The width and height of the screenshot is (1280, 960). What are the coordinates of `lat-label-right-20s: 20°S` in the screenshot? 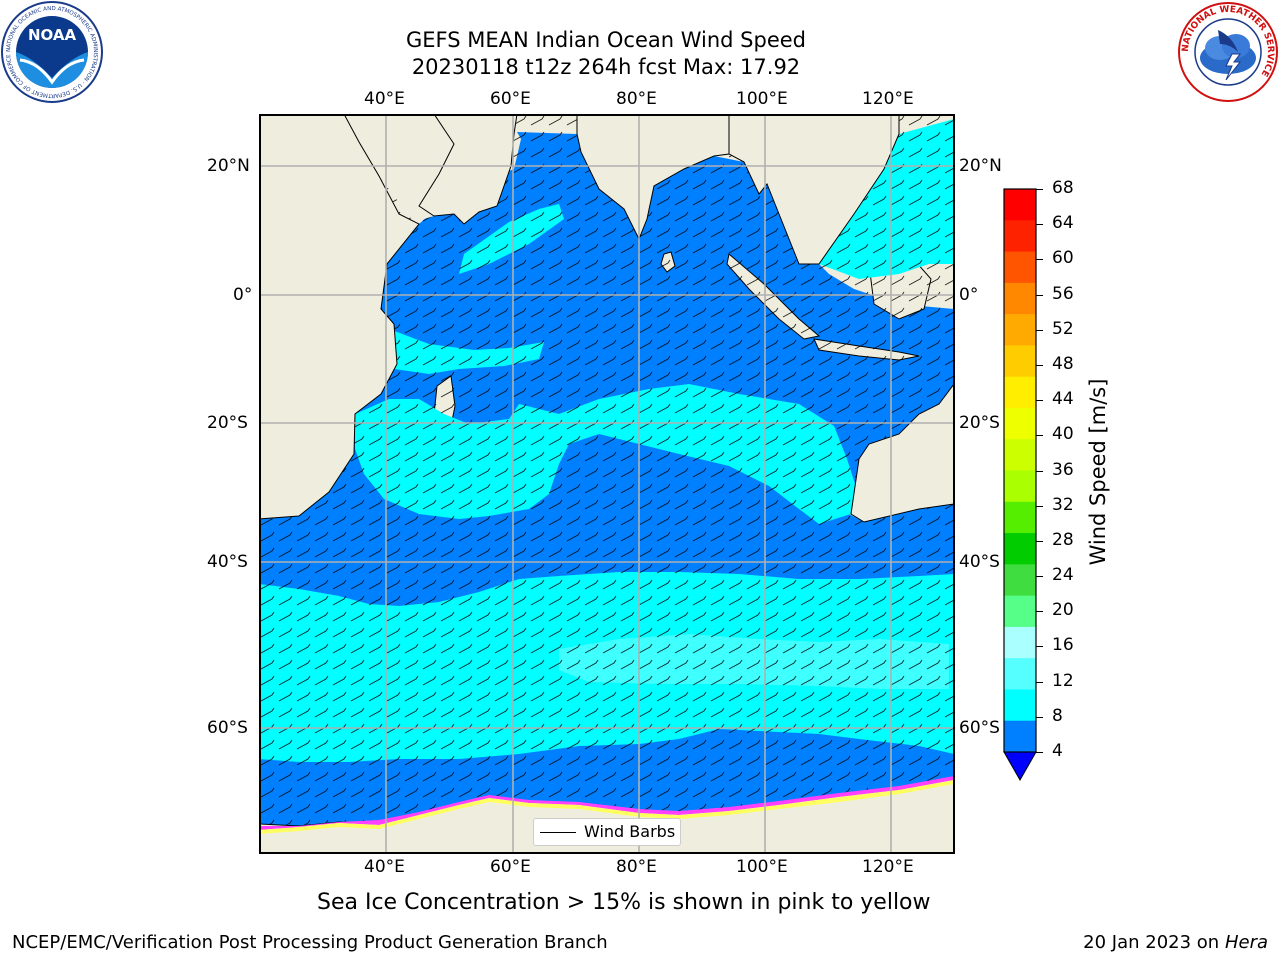 It's located at (979, 423).